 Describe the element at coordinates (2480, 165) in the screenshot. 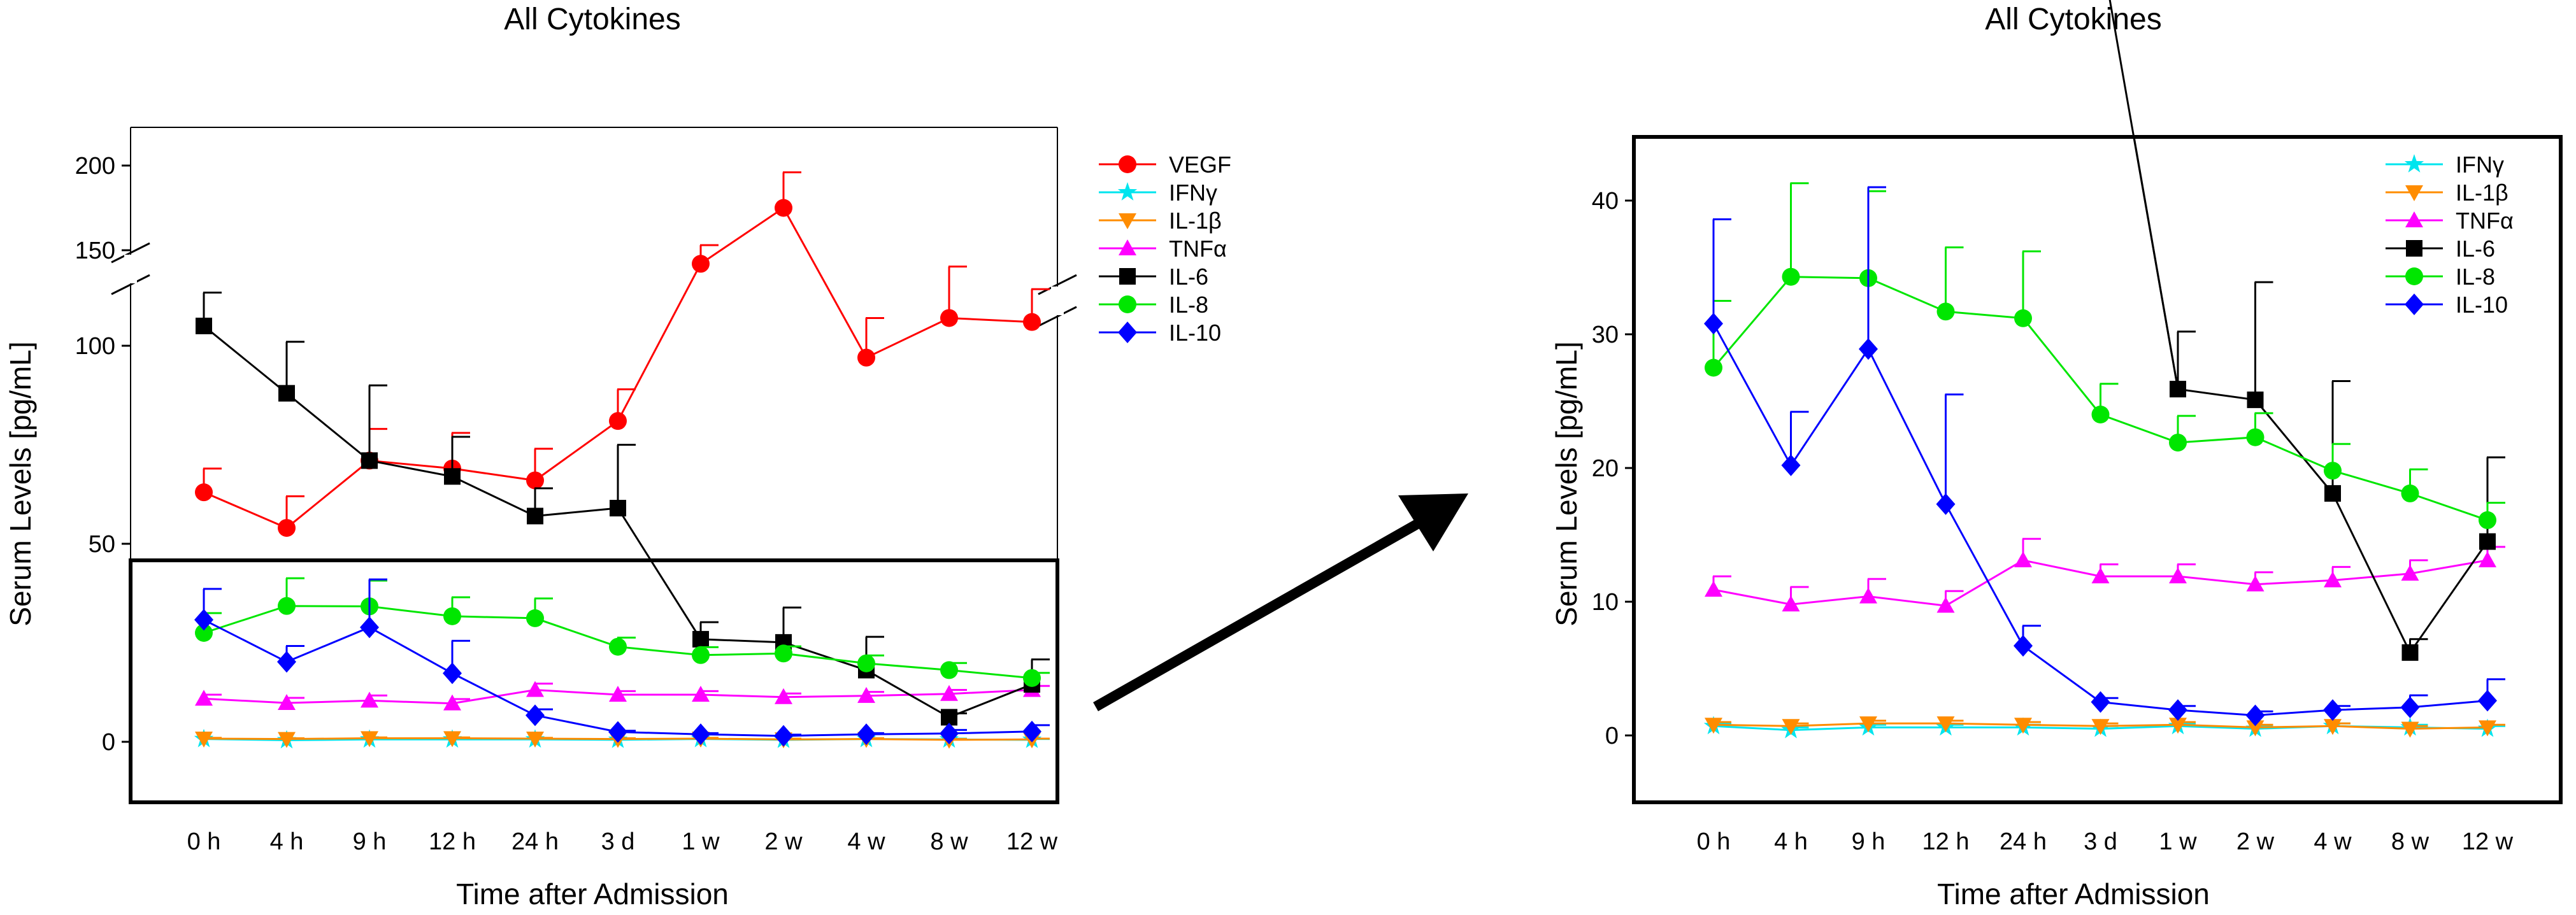

I see `legend-label-ifn: IFNγ` at that location.